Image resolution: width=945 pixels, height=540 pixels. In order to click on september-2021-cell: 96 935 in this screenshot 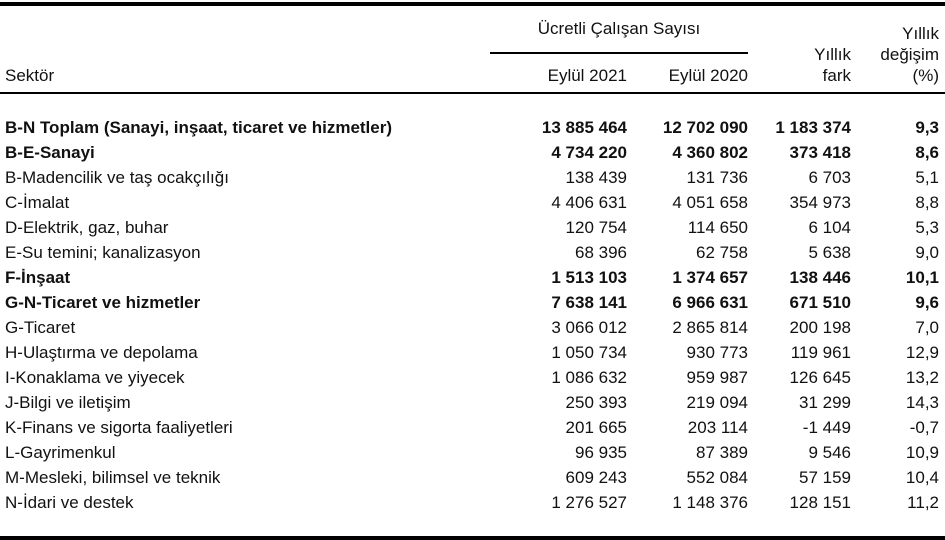, I will do `click(601, 452)`.